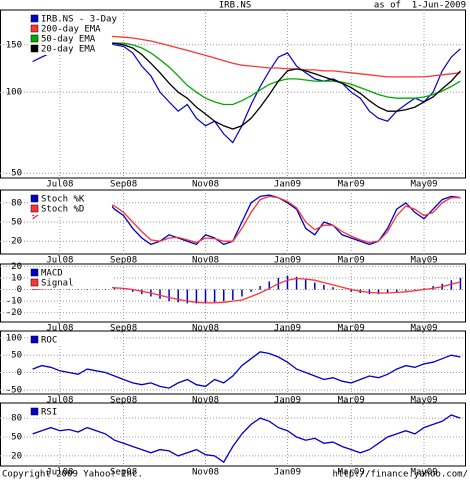 This screenshot has height=480, width=470. What do you see at coordinates (16, 278) in the screenshot?
I see `y-tick-label: 10` at bounding box center [16, 278].